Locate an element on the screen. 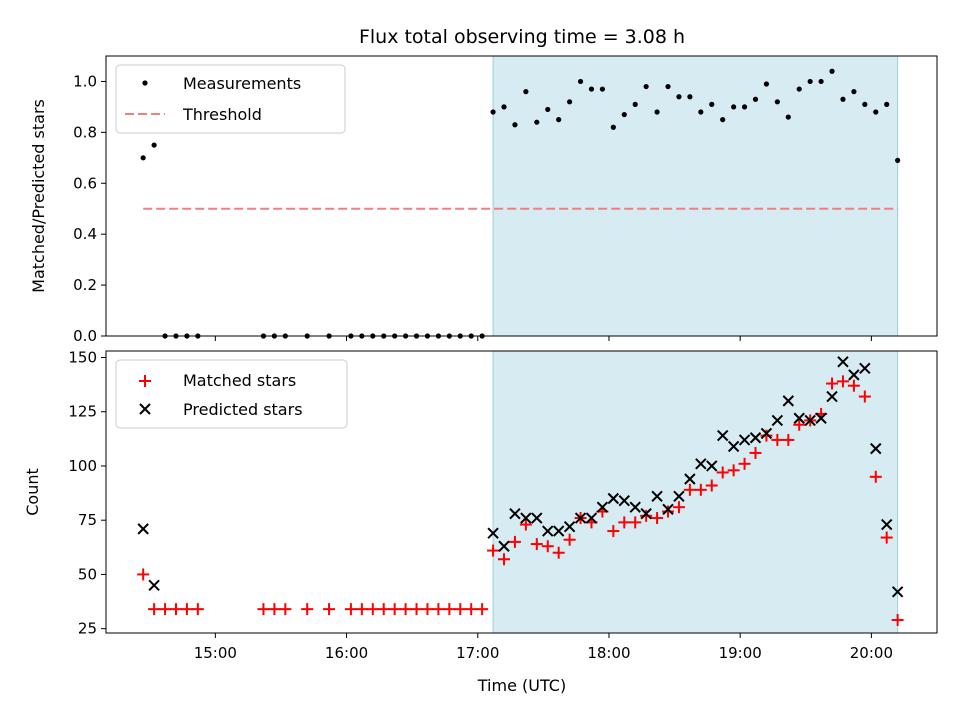  x-tick-label: 19:00 is located at coordinates (740, 653).